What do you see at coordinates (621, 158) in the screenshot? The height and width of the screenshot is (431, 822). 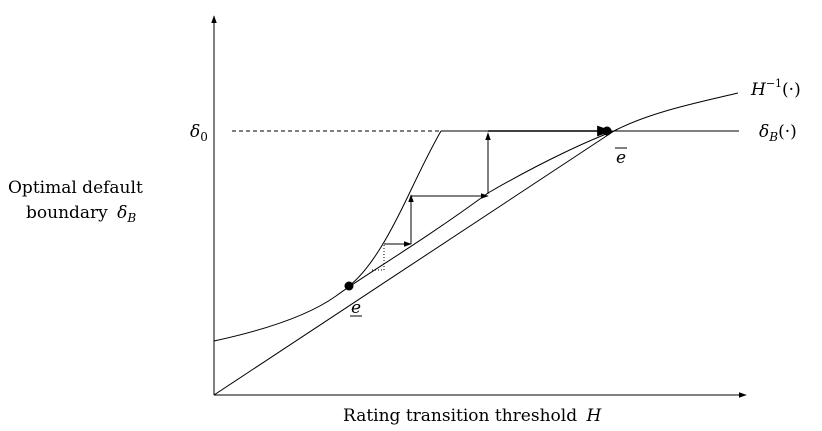 I see `upper-fixed-point-label: e` at bounding box center [621, 158].